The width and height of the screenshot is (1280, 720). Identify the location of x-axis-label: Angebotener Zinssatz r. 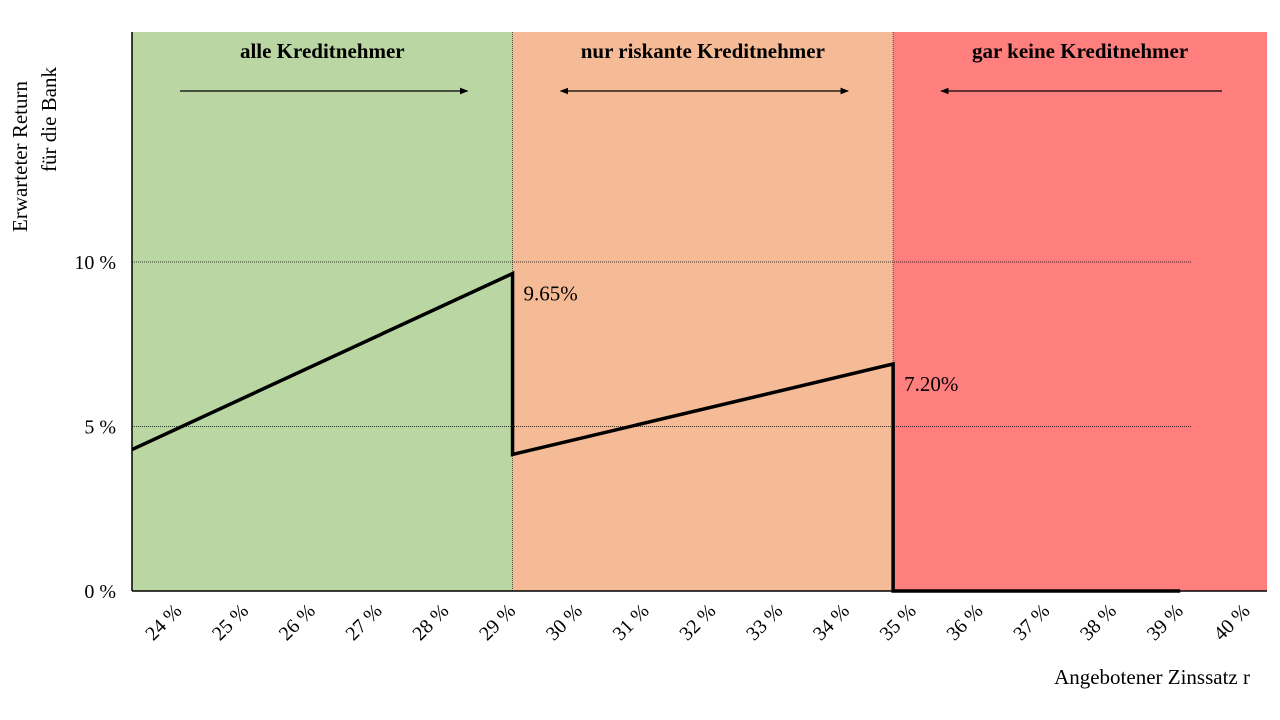
(1152, 677).